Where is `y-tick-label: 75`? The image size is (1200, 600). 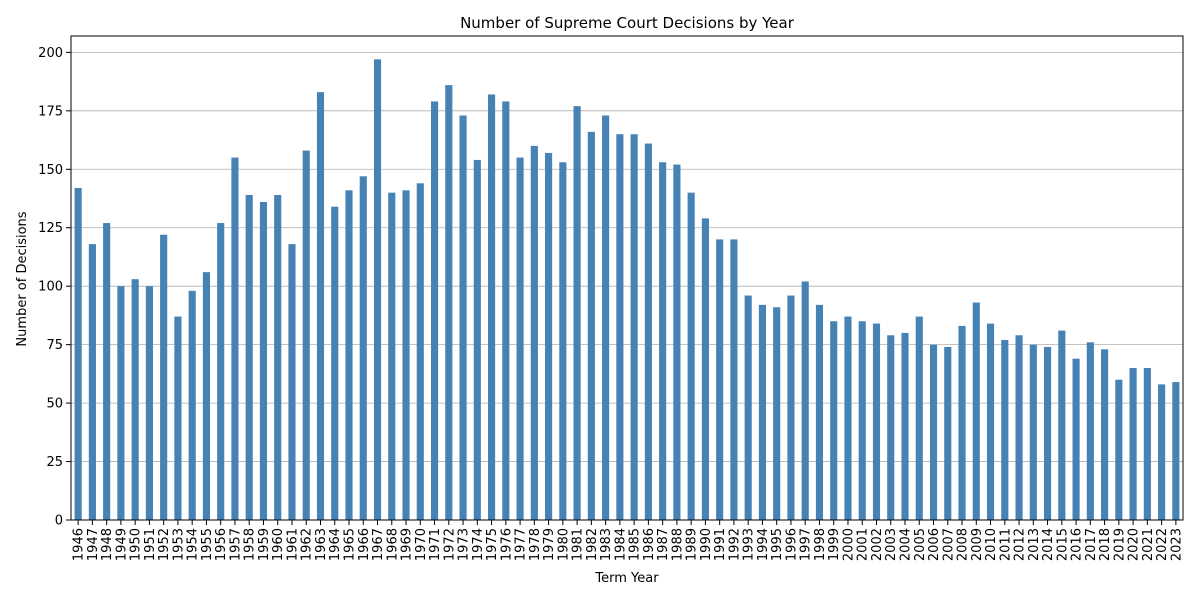
y-tick-label: 75 is located at coordinates (54, 345).